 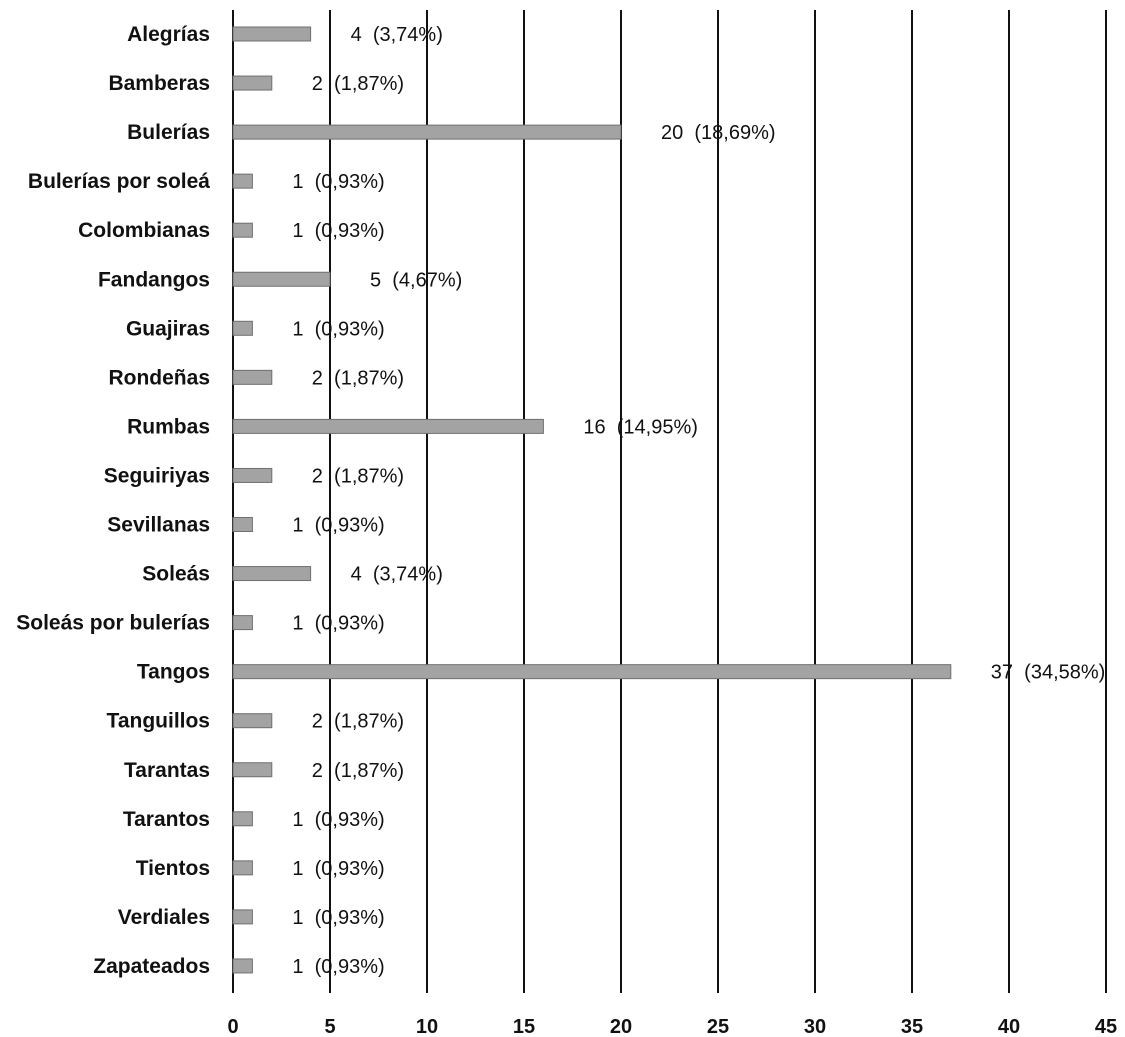 What do you see at coordinates (173, 868) in the screenshot?
I see `category-label: Tientos` at bounding box center [173, 868].